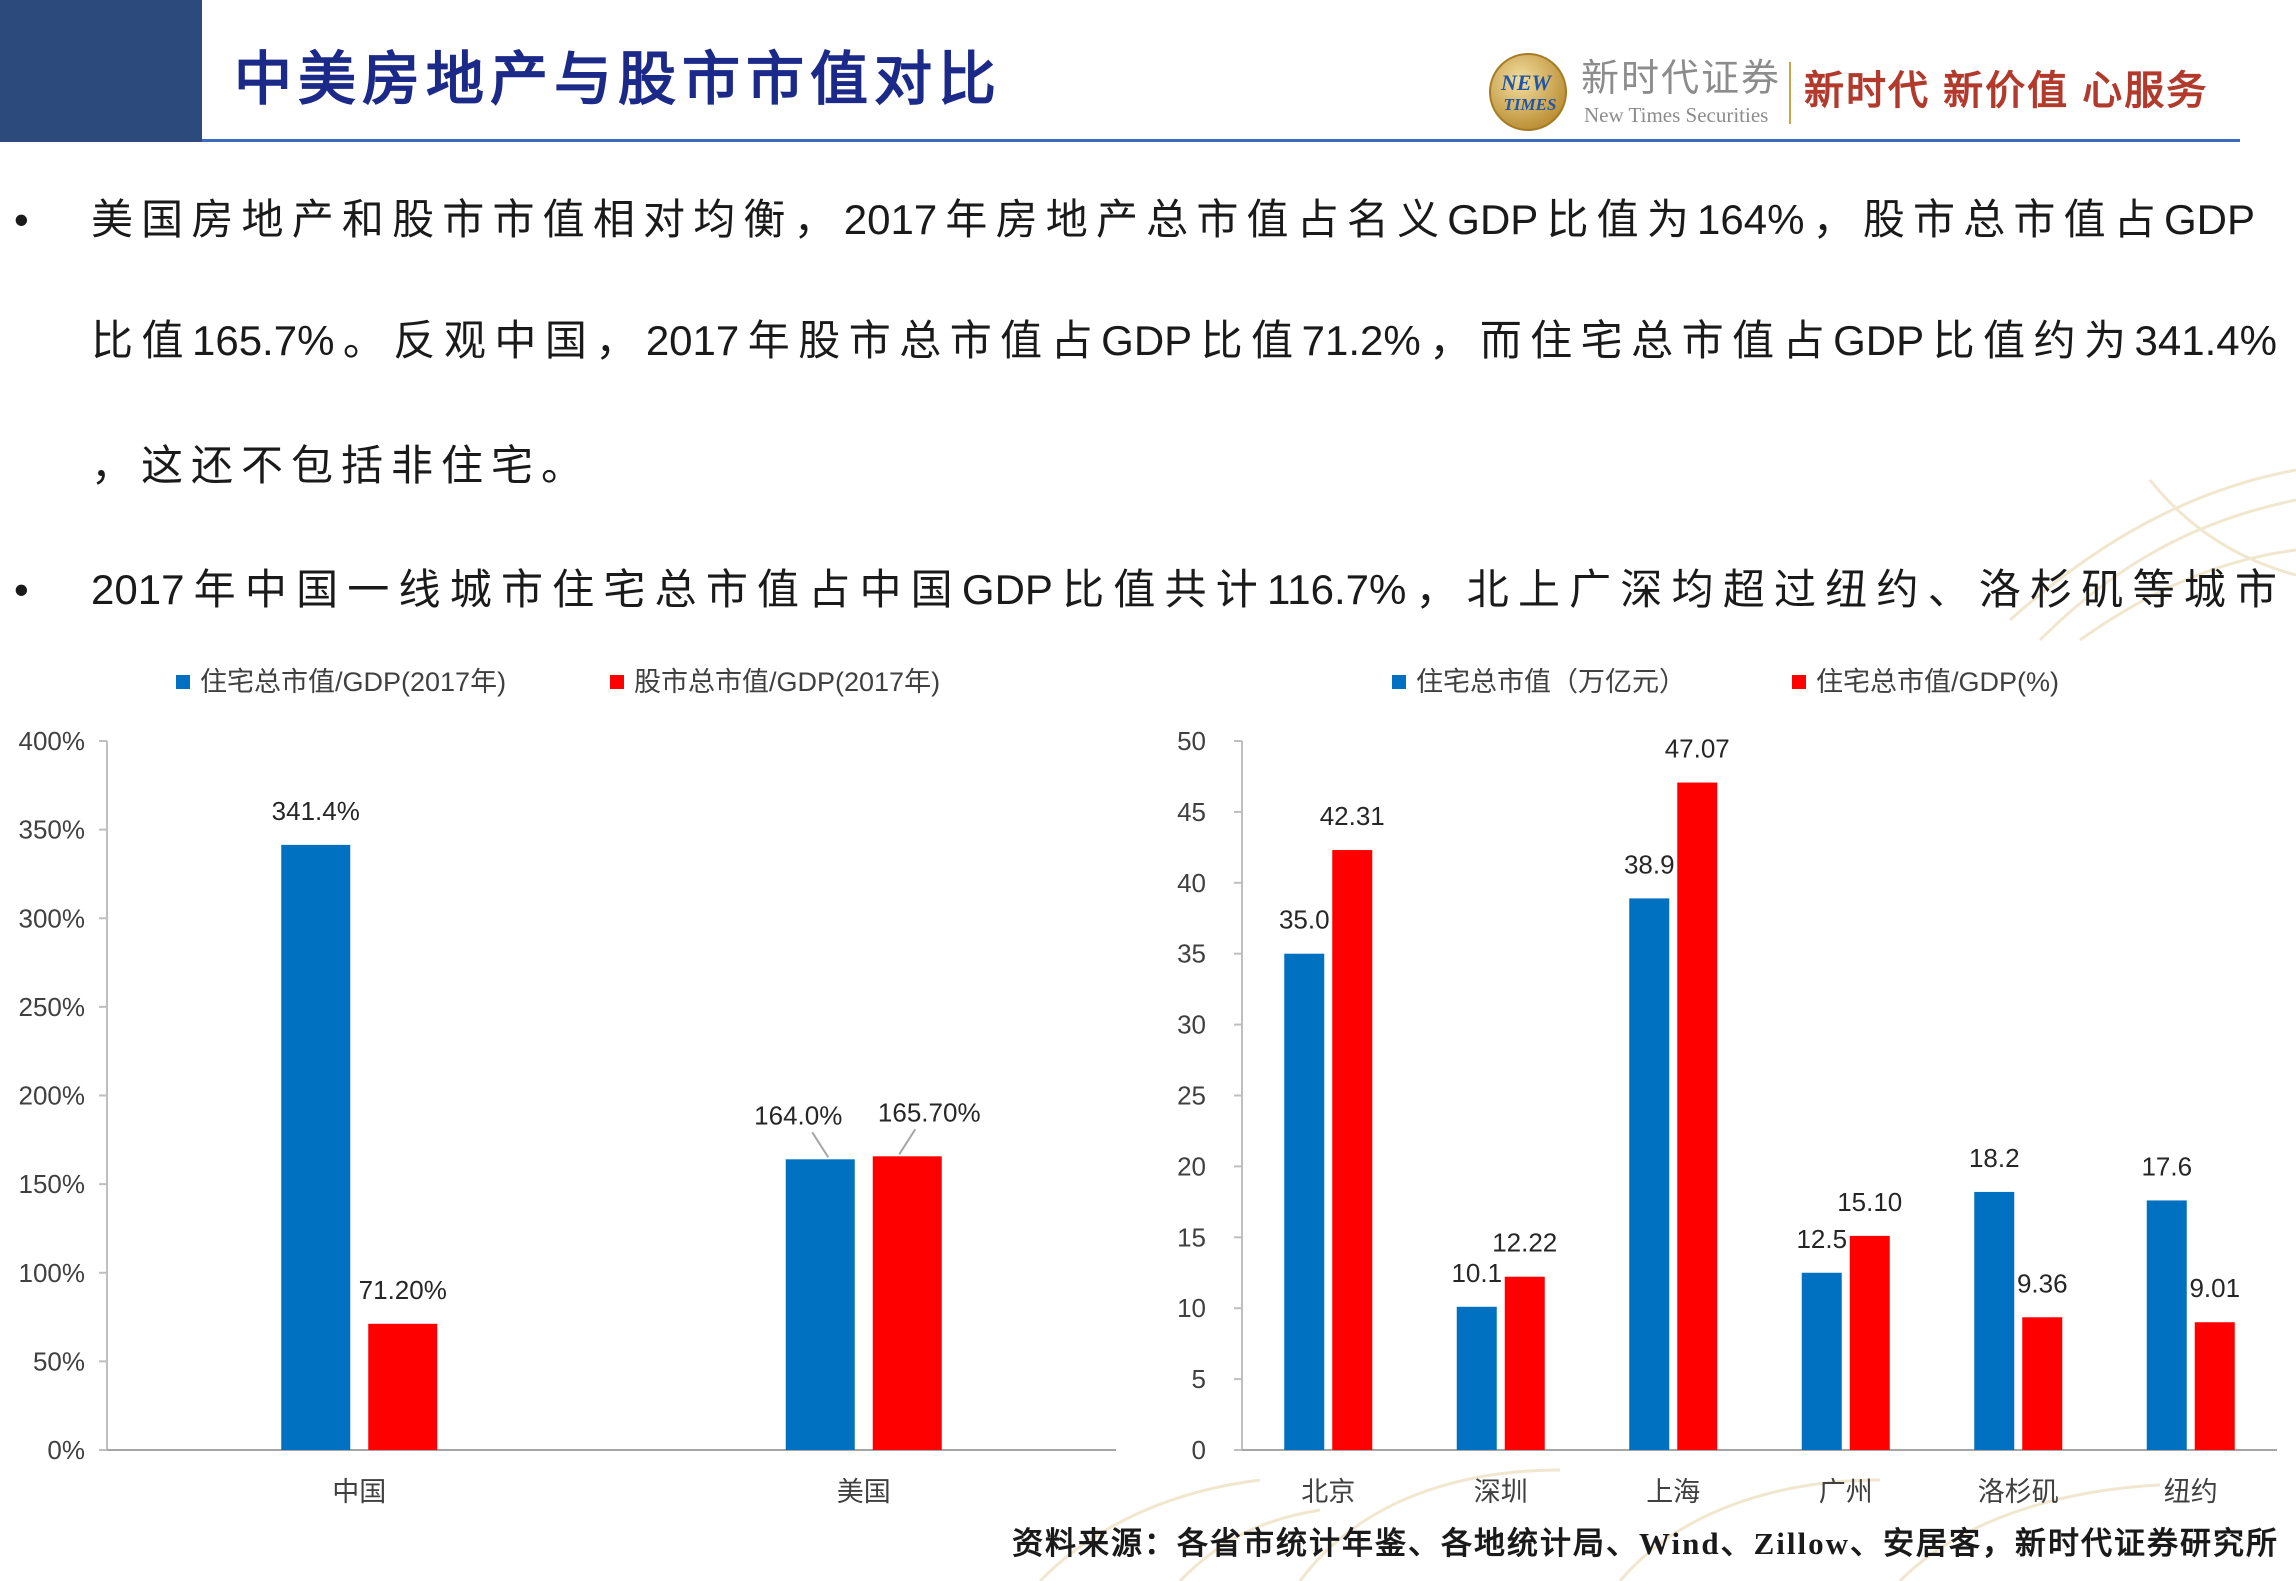  I want to click on data-label: 71.20%, so click(403, 1290).